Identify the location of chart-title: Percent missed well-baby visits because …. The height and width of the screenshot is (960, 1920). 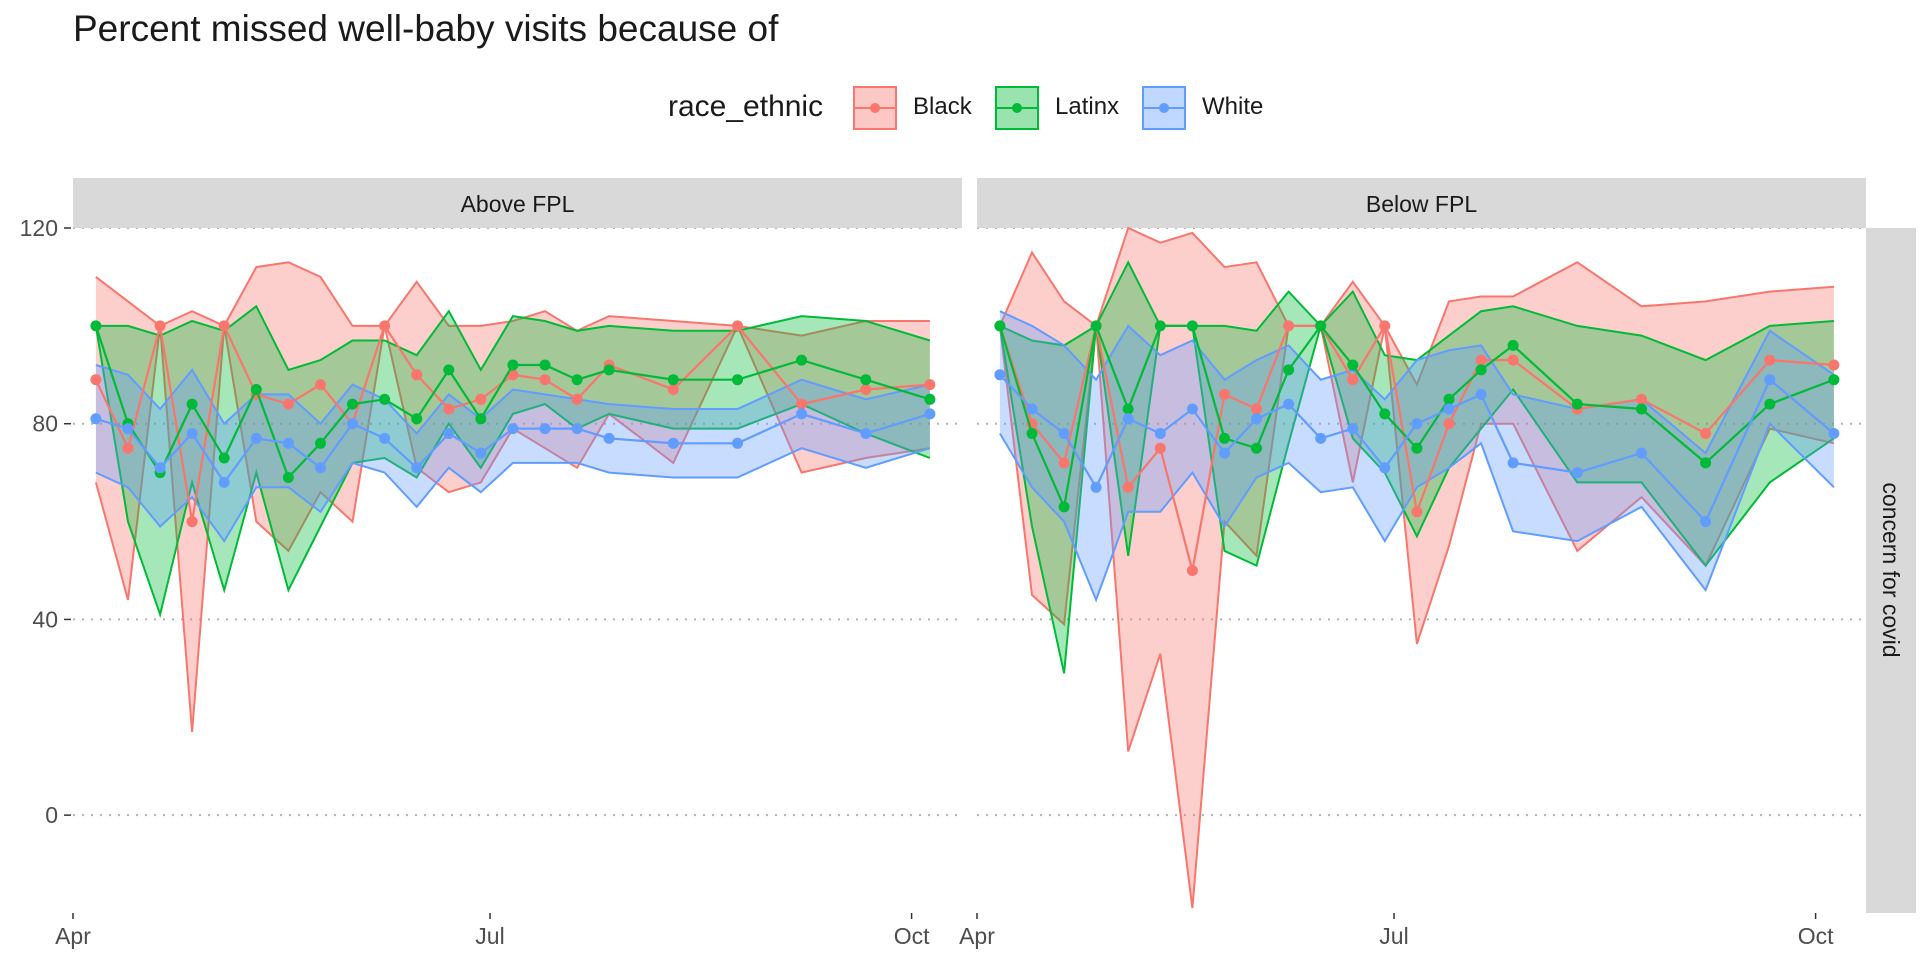
(426, 28).